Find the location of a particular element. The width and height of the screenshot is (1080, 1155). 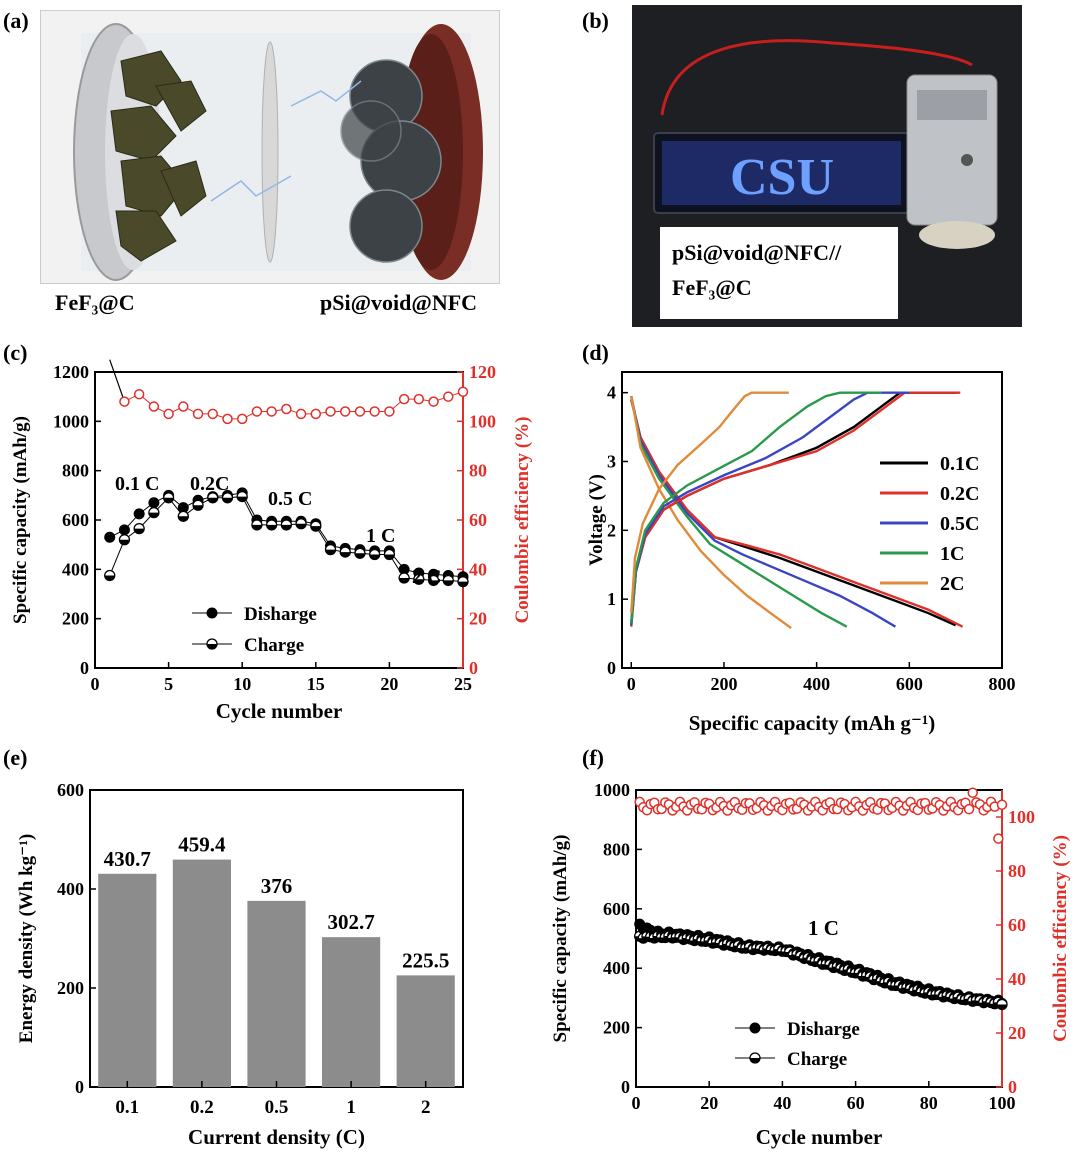

chart-e-value-label: 376 is located at coordinates (277, 886).